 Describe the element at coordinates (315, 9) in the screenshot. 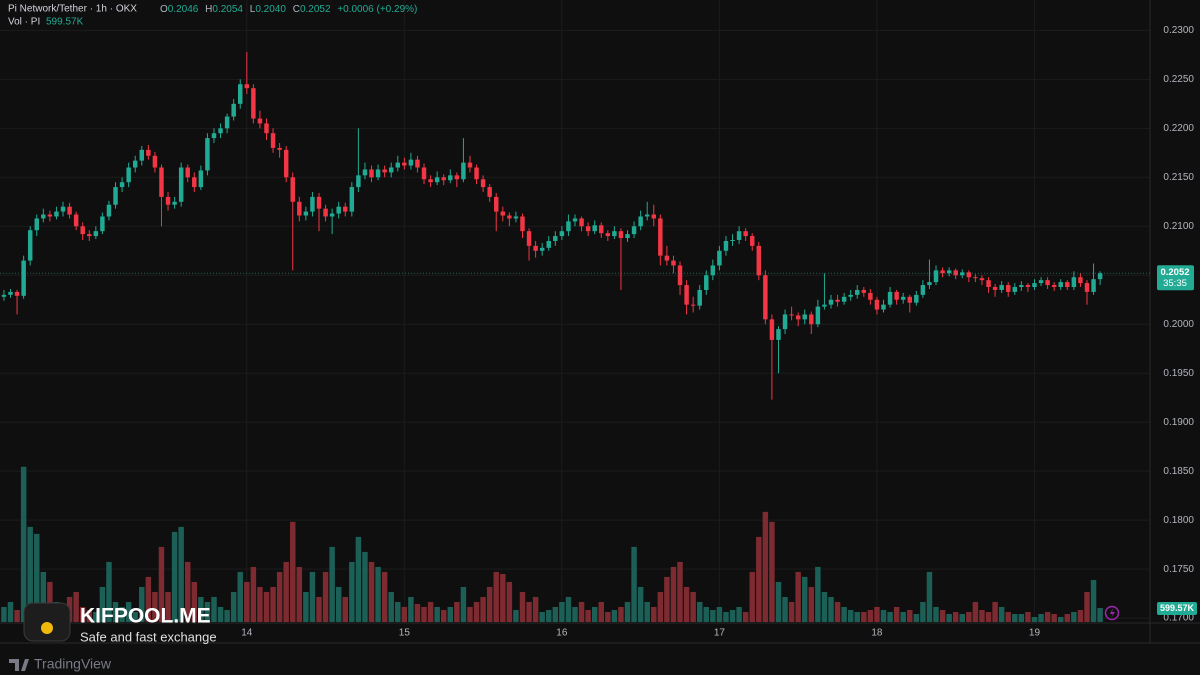

I see `c-value: 0.2052` at that location.